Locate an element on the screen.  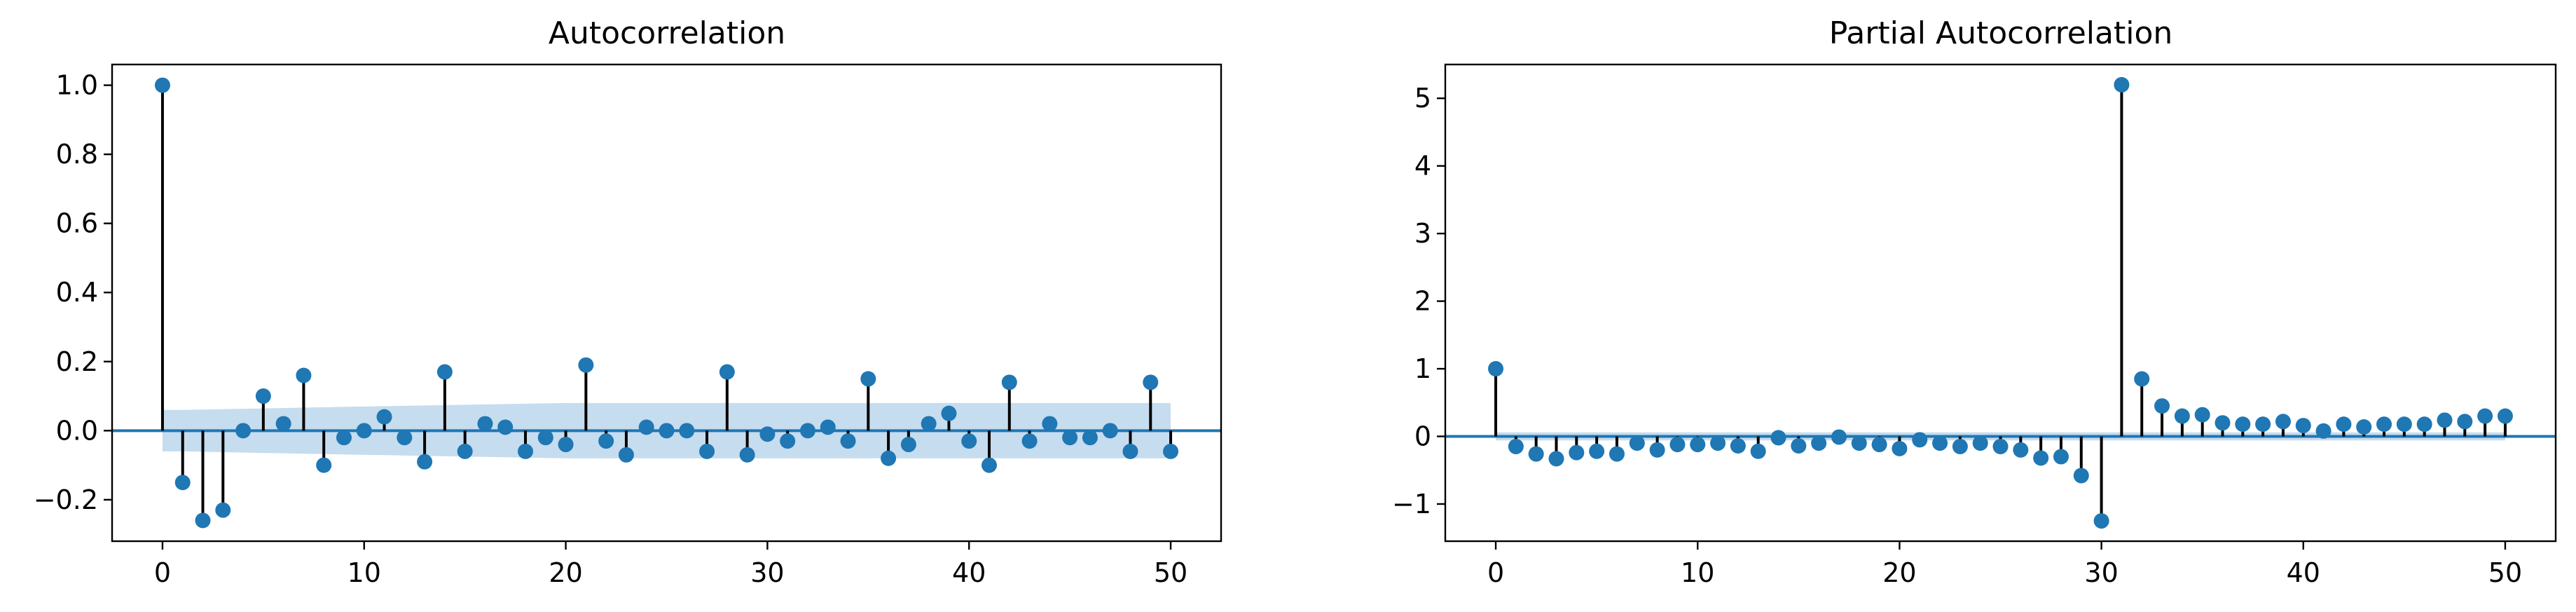
pacf-ytick-label: 3 is located at coordinates (1422, 233).